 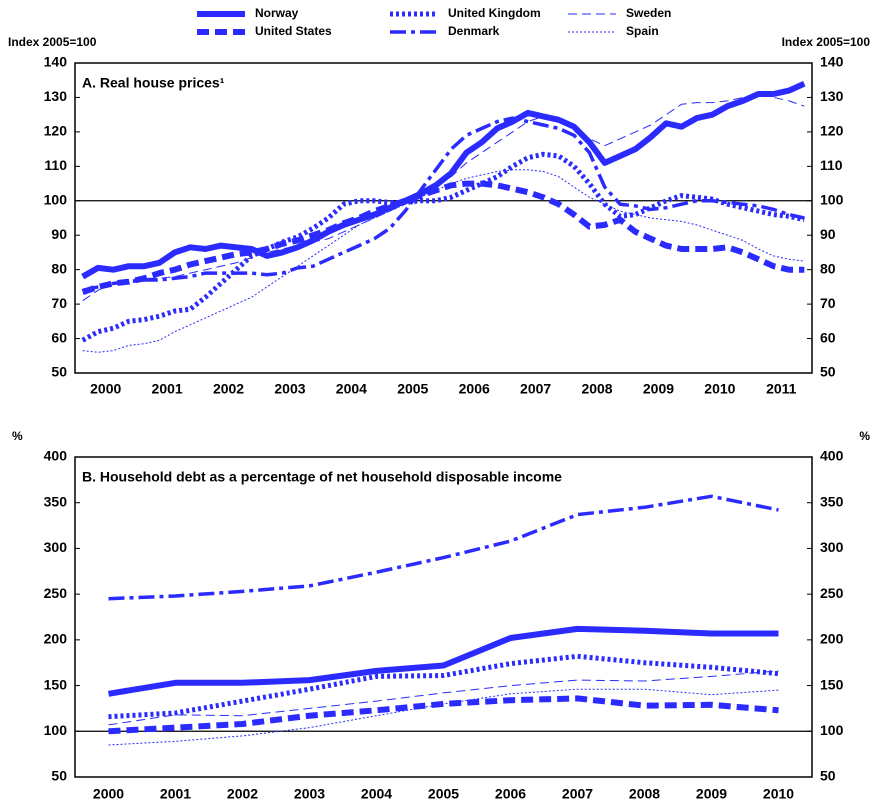 What do you see at coordinates (832, 593) in the screenshot?
I see `y2-tick-label: 250` at bounding box center [832, 593].